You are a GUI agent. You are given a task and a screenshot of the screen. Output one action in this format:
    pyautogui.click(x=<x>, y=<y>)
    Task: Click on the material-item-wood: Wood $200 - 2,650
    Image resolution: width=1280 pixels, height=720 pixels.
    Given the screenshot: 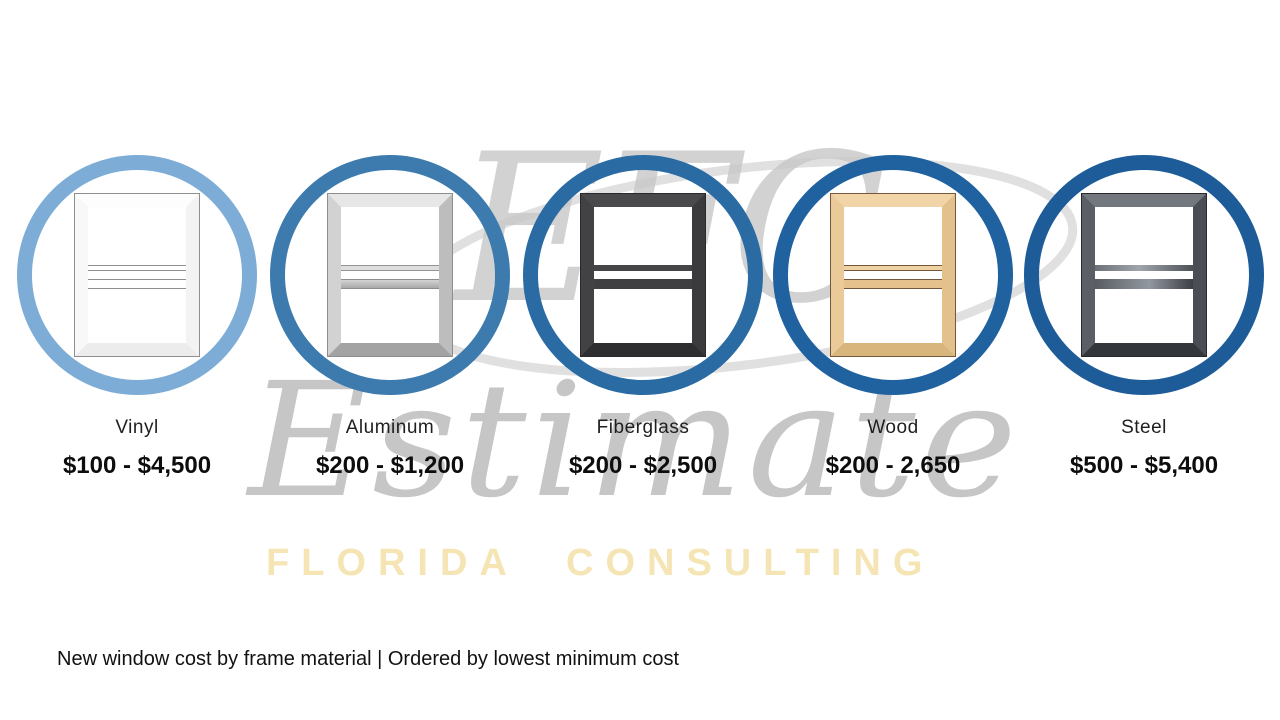 What is the action you would take?
    pyautogui.click(x=893, y=317)
    